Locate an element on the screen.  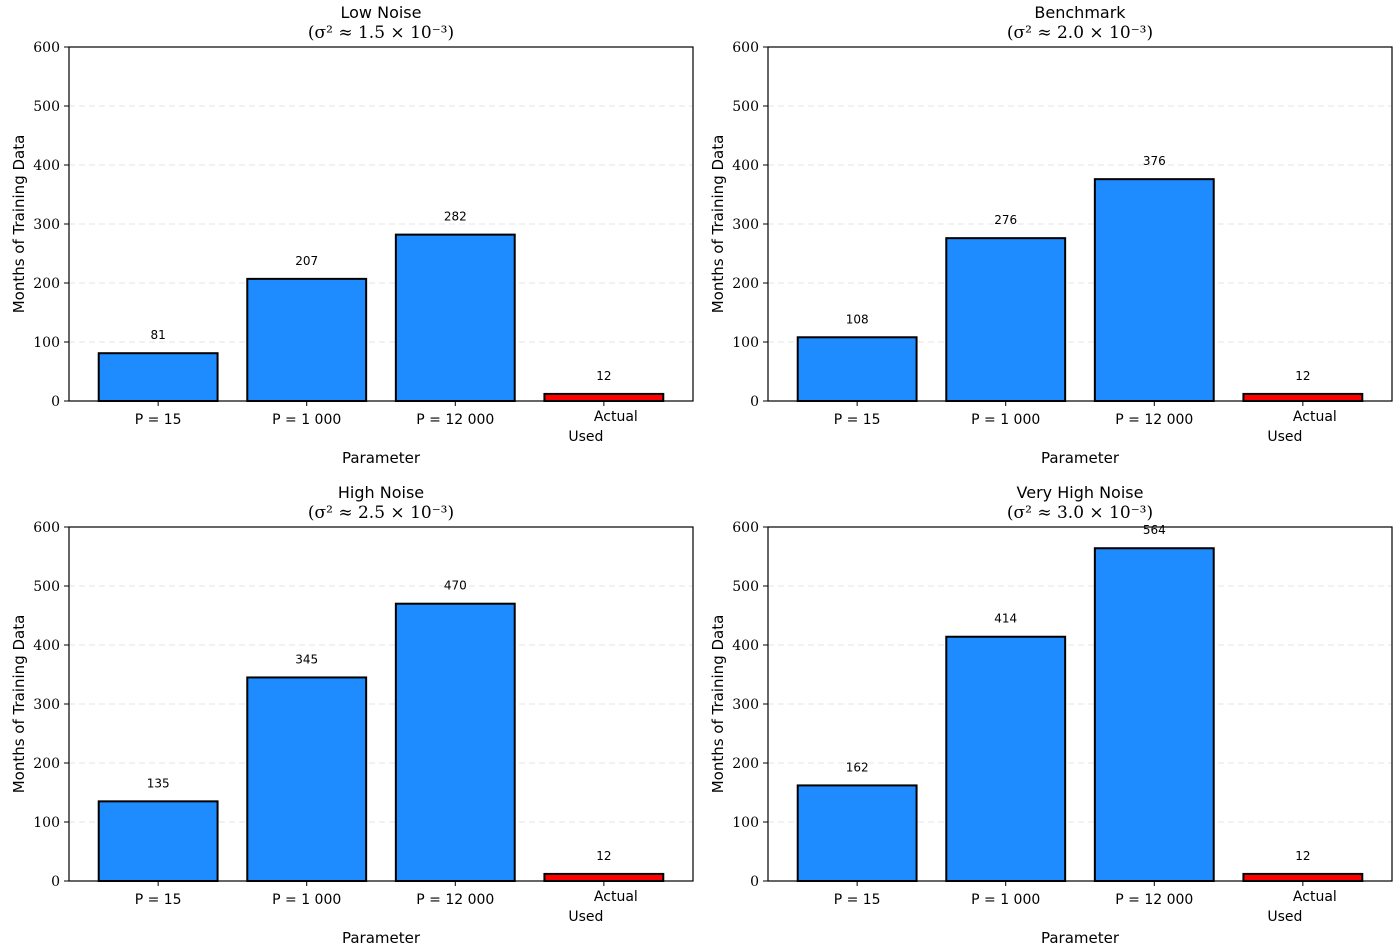
data-label: 135 is located at coordinates (158, 783).